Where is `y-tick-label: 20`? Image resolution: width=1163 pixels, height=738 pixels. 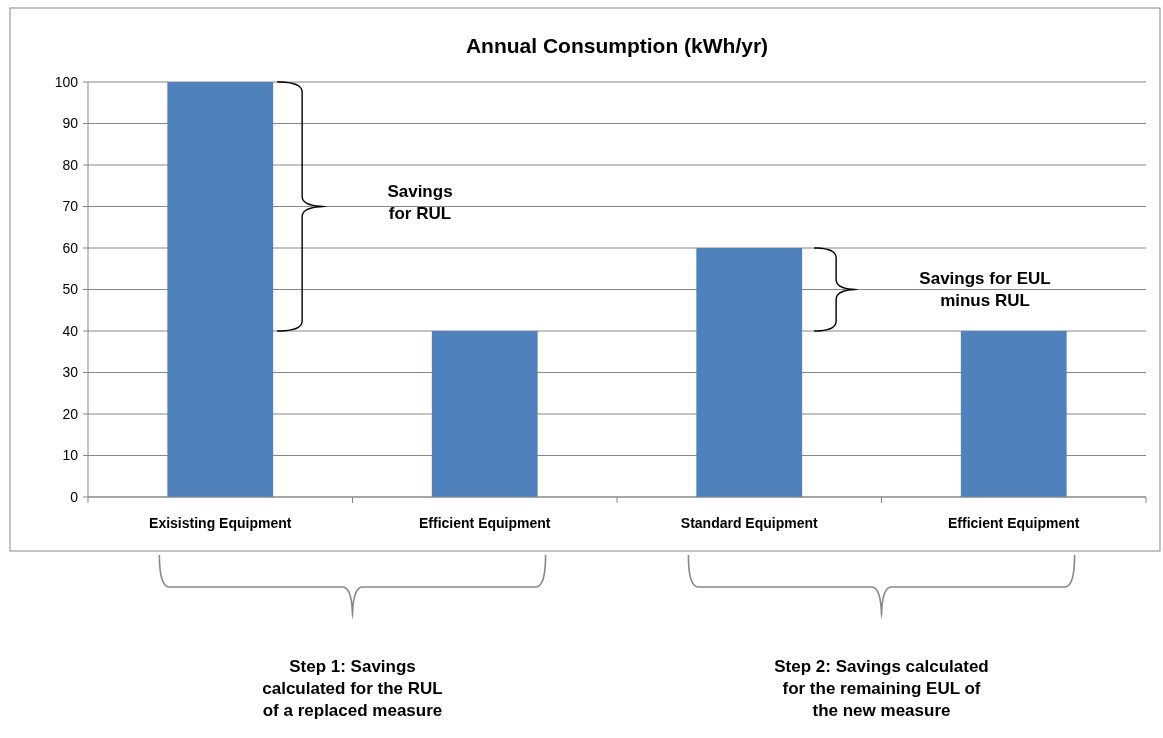 y-tick-label: 20 is located at coordinates (70, 413).